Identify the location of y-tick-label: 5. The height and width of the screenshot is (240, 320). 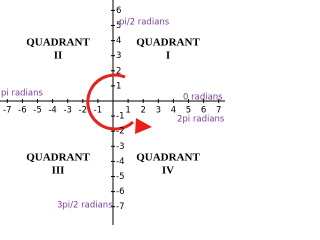
(118, 26).